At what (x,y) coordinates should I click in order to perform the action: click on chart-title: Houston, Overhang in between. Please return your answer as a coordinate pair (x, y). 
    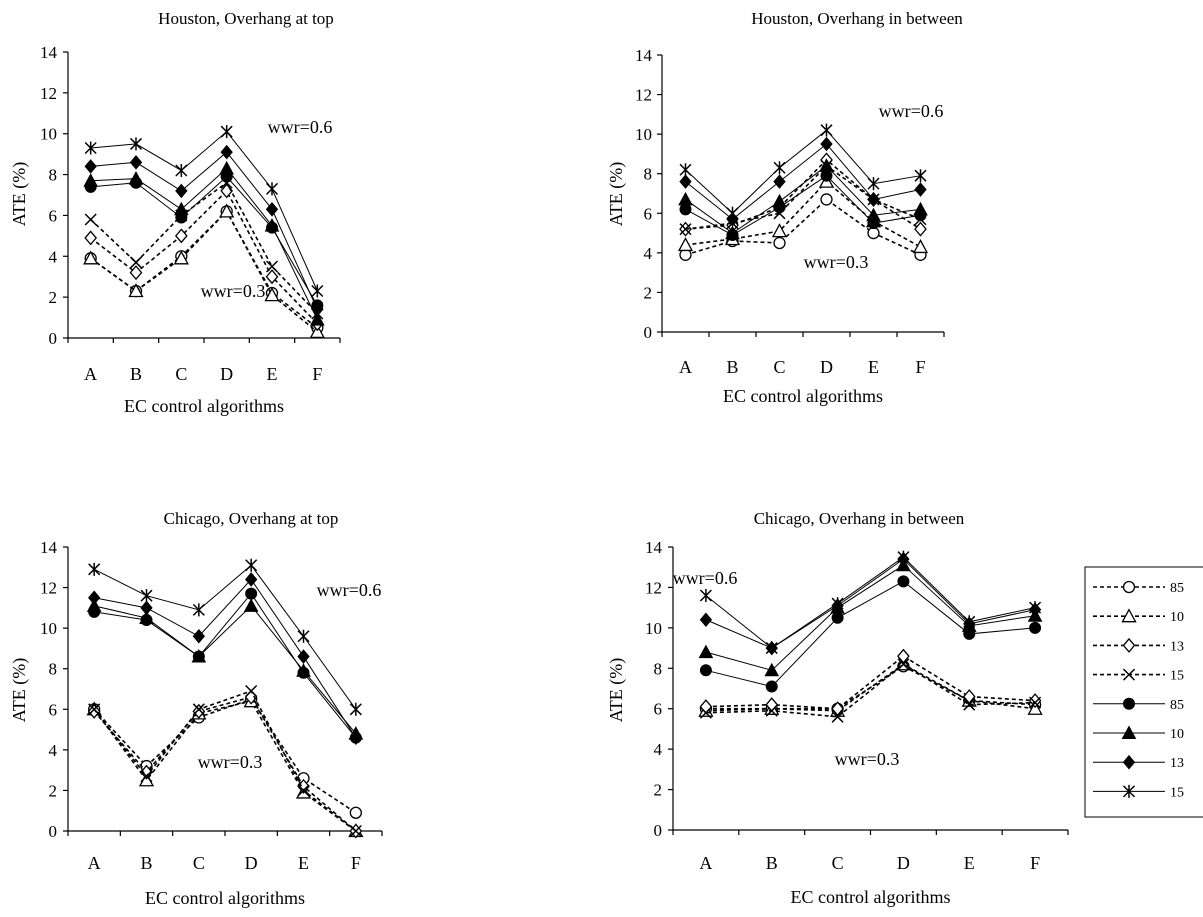
    Looking at the image, I should click on (857, 18).